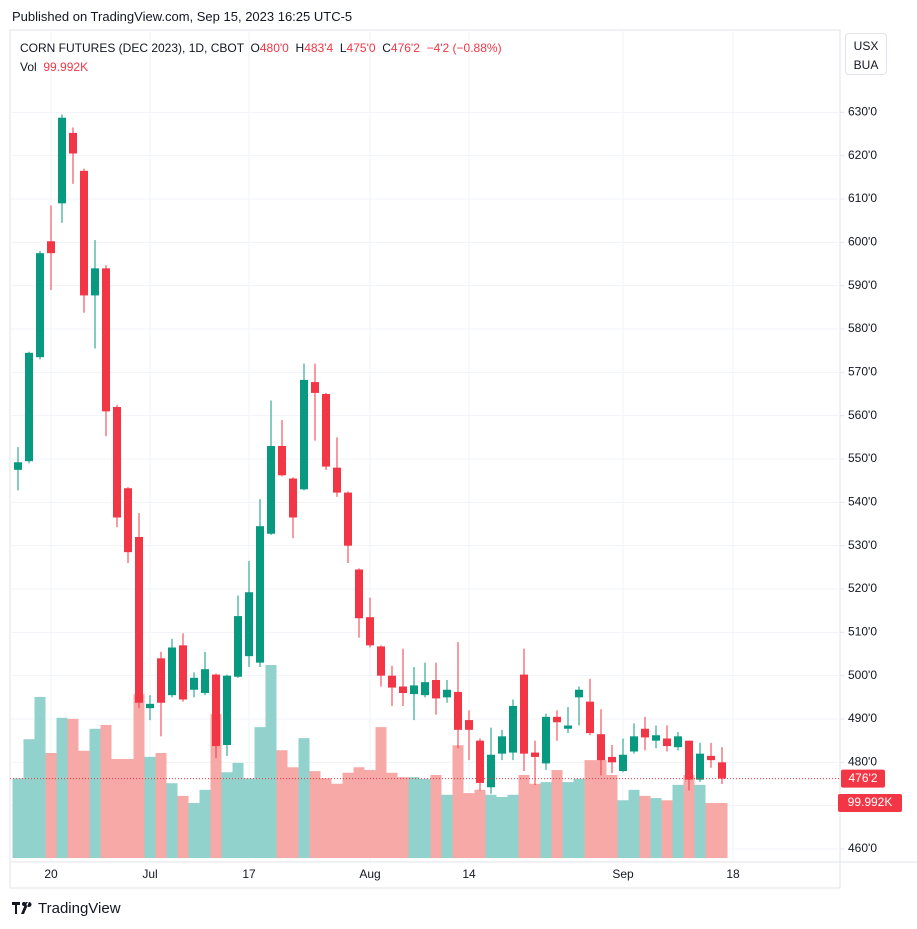  Describe the element at coordinates (862, 328) in the screenshot. I see `y-tick-label: 580'0` at that location.